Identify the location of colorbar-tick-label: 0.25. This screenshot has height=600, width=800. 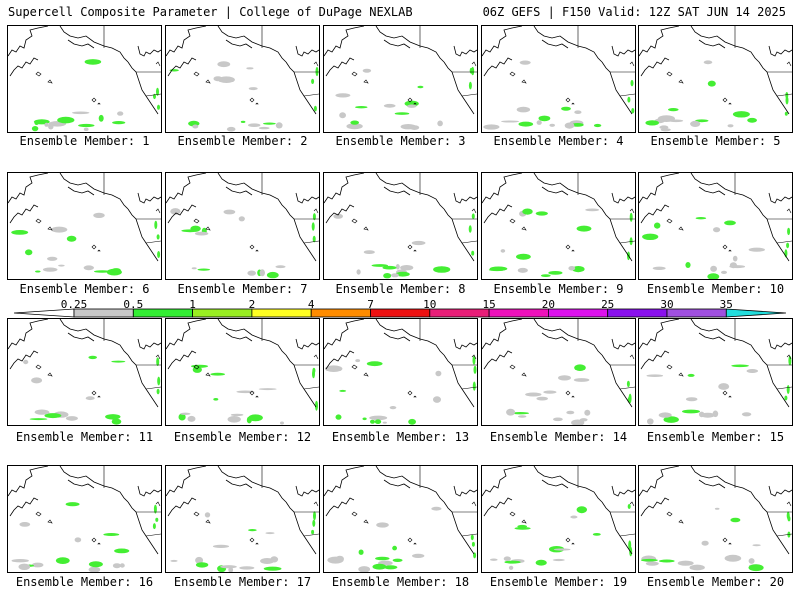
(74, 304).